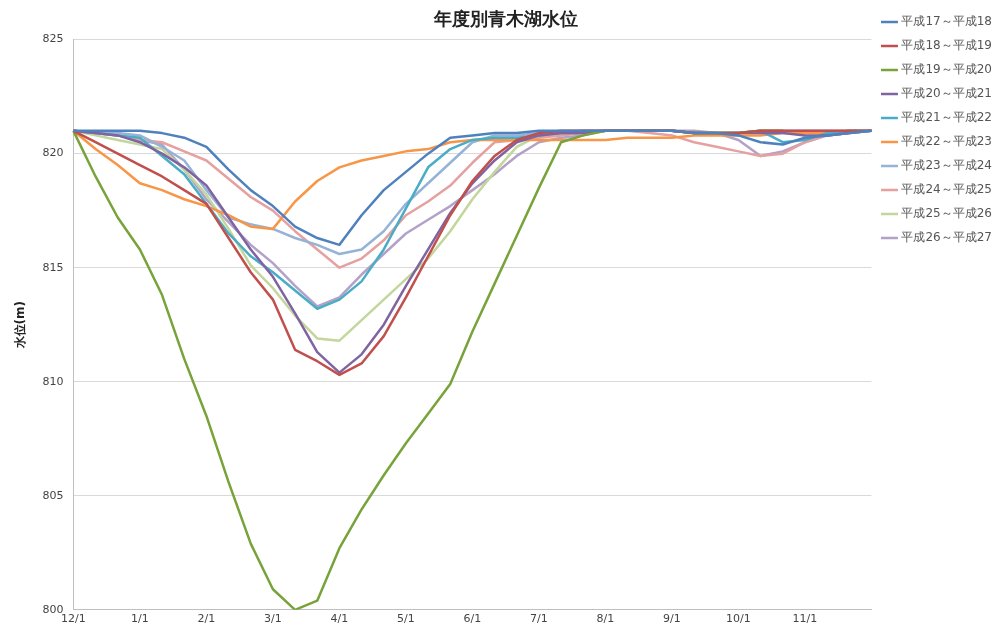 This screenshot has width=1008, height=637. I want to click on legend-label: 平成23～平成24, so click(947, 165).